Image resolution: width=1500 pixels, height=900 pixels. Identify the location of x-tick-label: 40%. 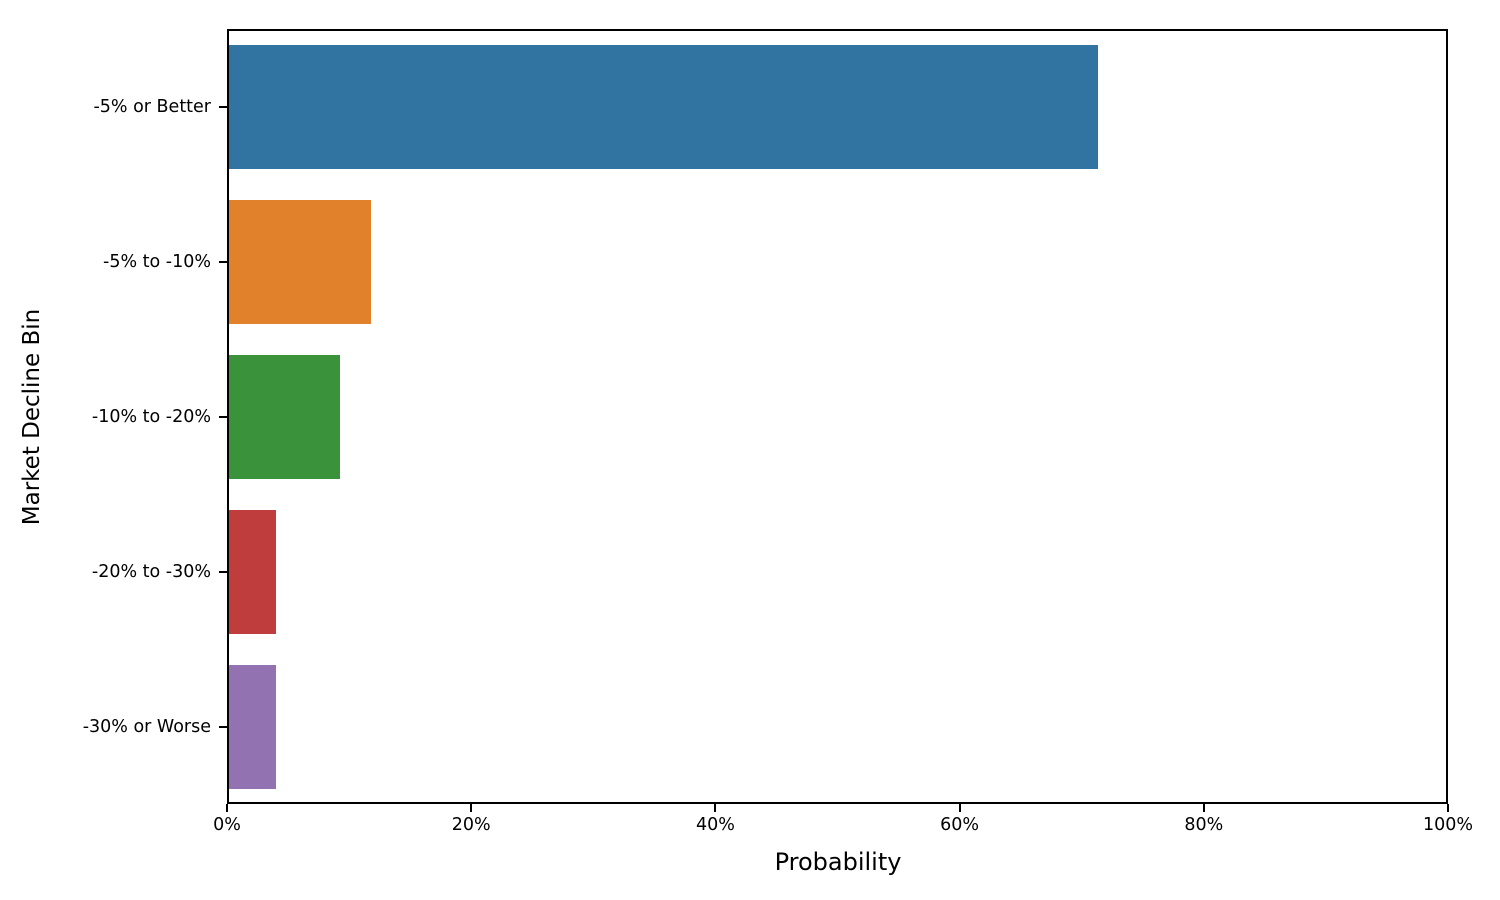
(715, 825).